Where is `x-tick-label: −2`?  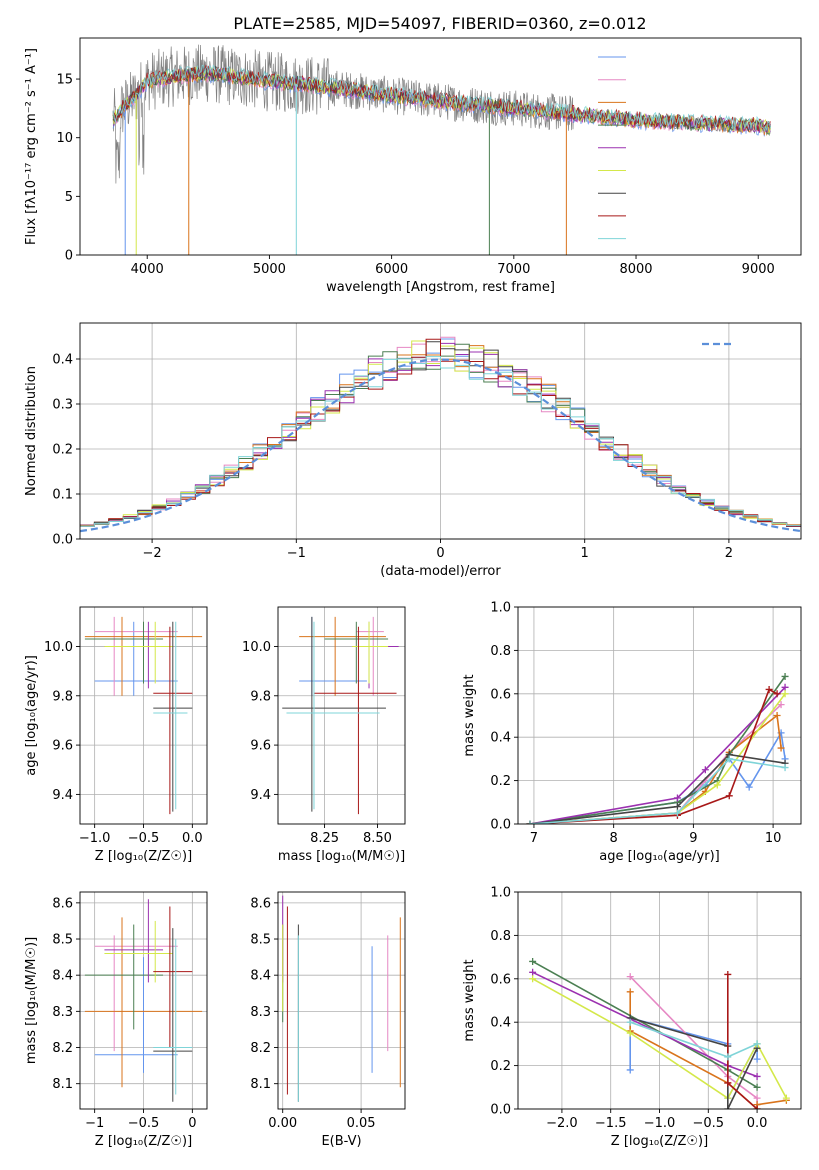 x-tick-label: −2 is located at coordinates (152, 553).